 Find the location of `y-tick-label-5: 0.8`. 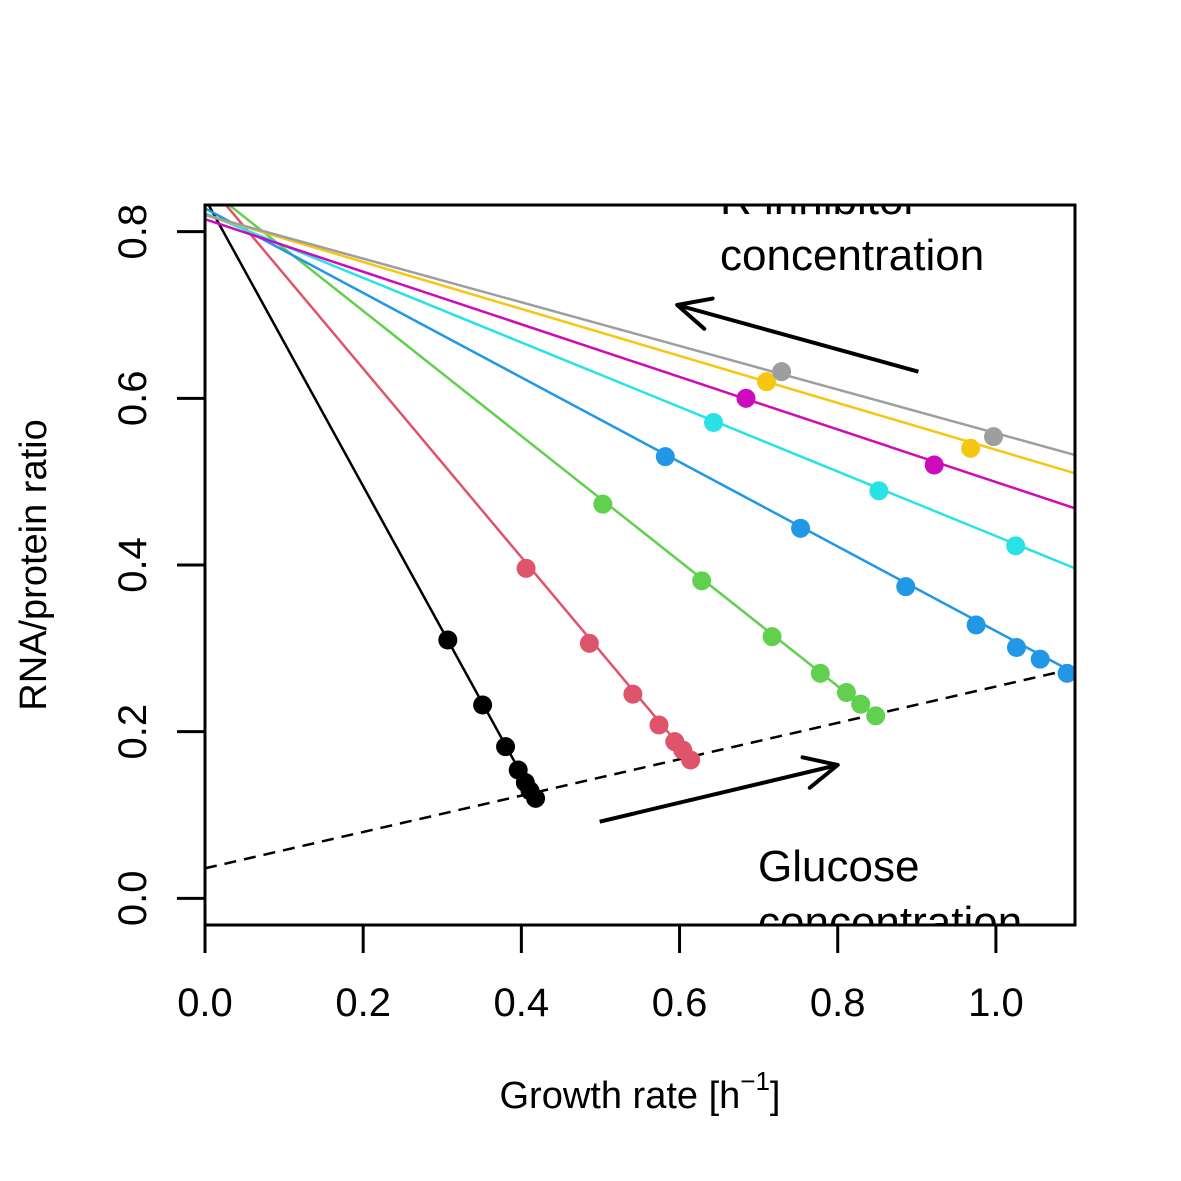

y-tick-label-5: 0.8 is located at coordinates (133, 232).